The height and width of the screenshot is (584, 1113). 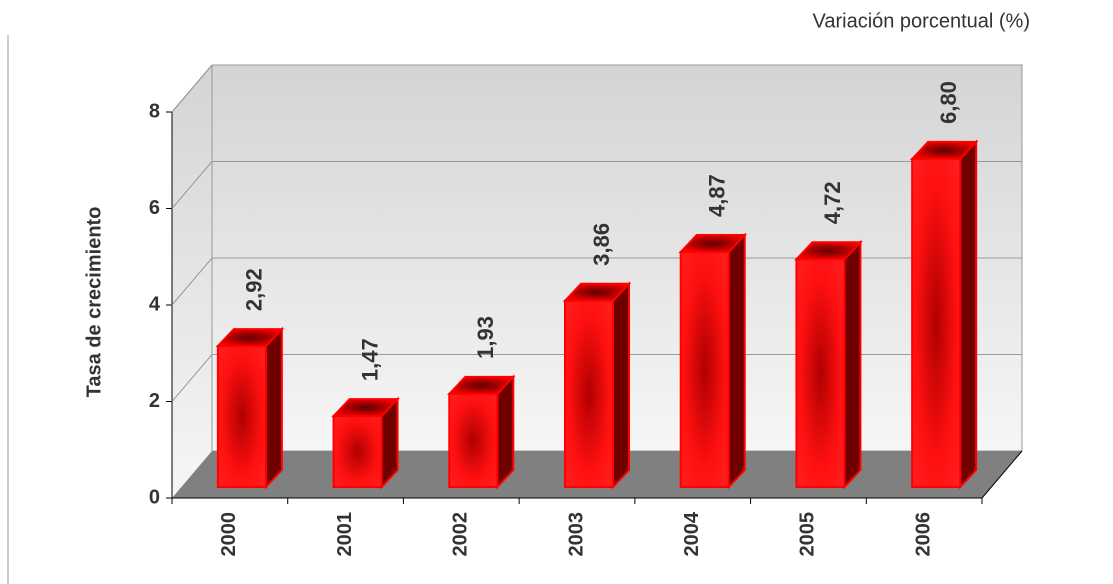 I want to click on y-tick-label: 8, so click(x=154, y=111).